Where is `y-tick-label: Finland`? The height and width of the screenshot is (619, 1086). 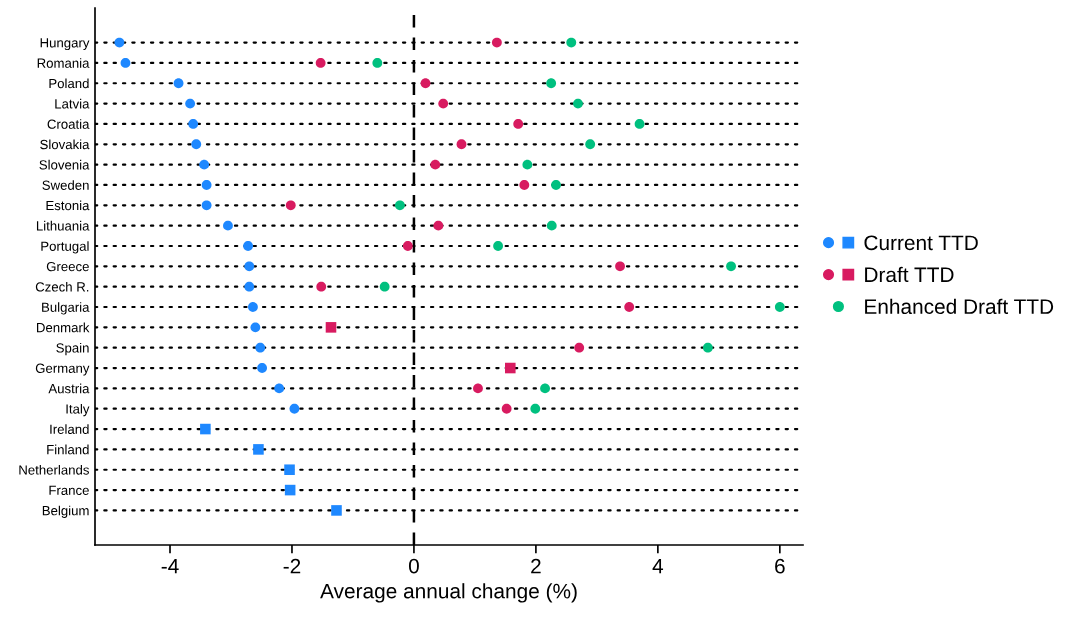
y-tick-label: Finland is located at coordinates (68, 449).